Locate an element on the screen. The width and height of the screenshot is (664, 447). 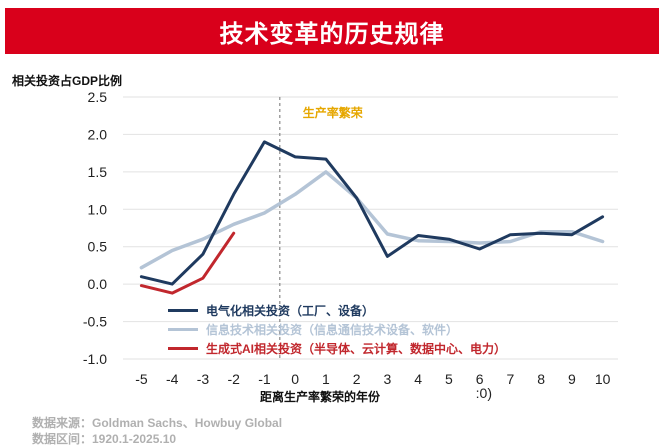
x-tick-label: 6 is located at coordinates (480, 379).